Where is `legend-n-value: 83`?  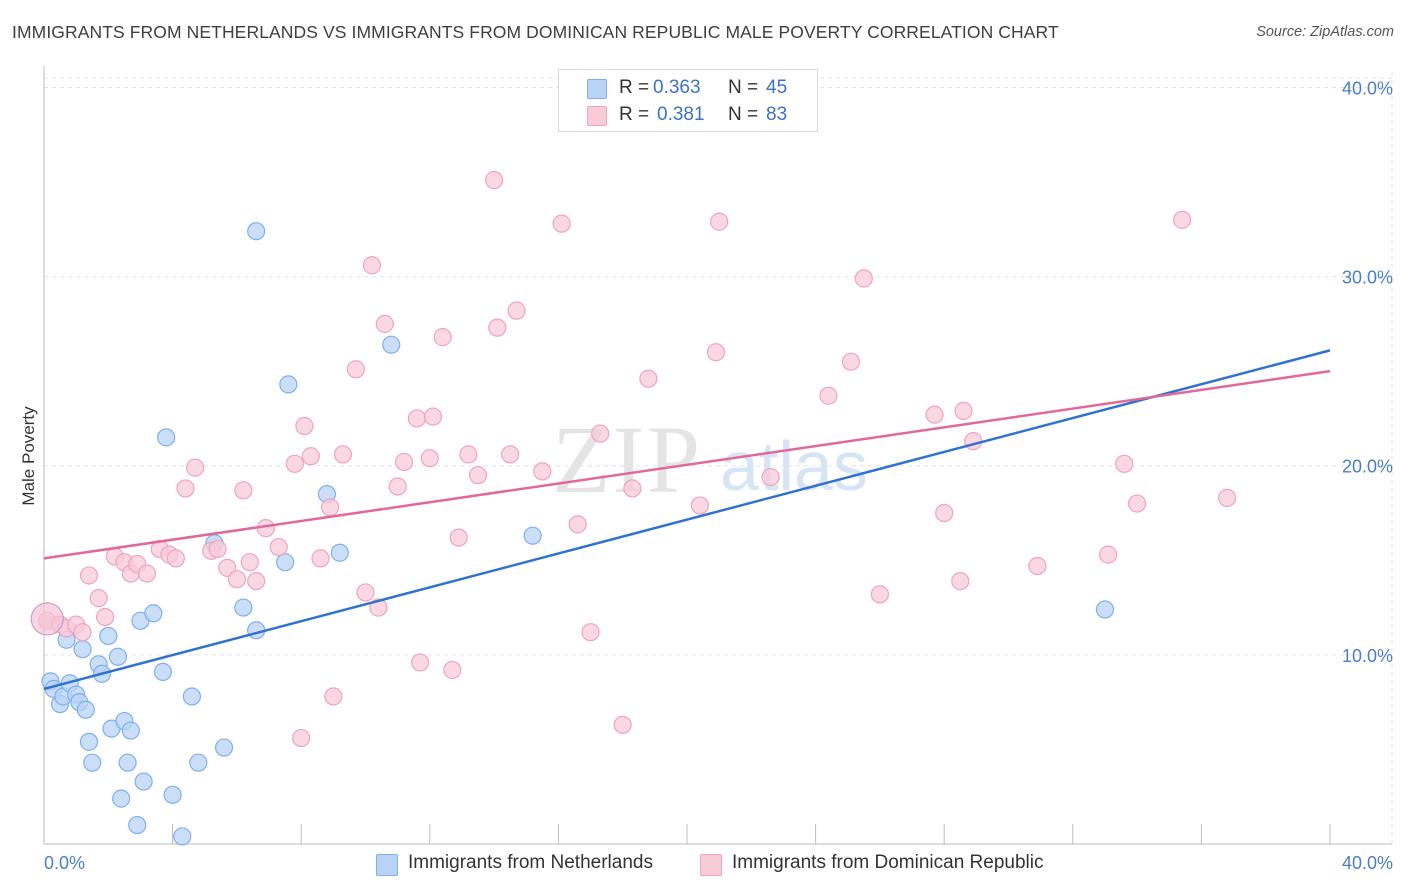
legend-n-value: 83 is located at coordinates (777, 114).